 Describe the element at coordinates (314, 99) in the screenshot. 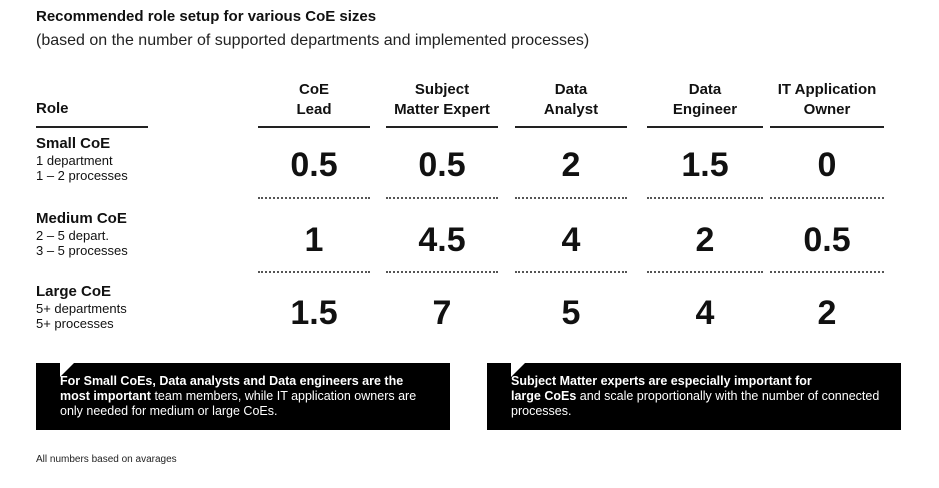

I see `col-header-coe-lead: CoE Lead` at that location.